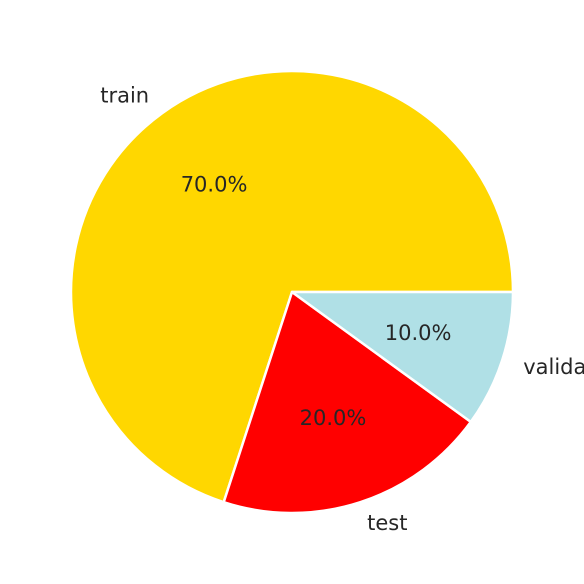 This screenshot has height=584, width=584. Describe the element at coordinates (214, 185) in the screenshot. I see `slice-percent-train: 70.0%` at that location.